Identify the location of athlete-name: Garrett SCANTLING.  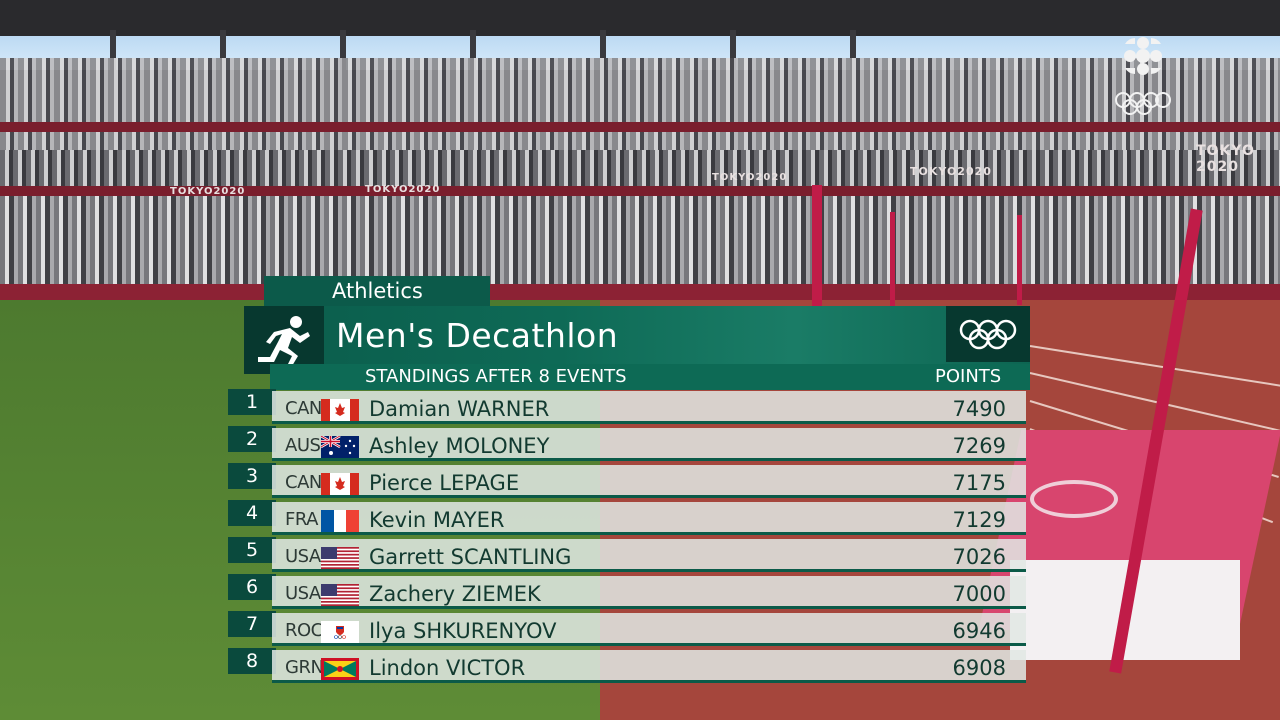
(470, 557).